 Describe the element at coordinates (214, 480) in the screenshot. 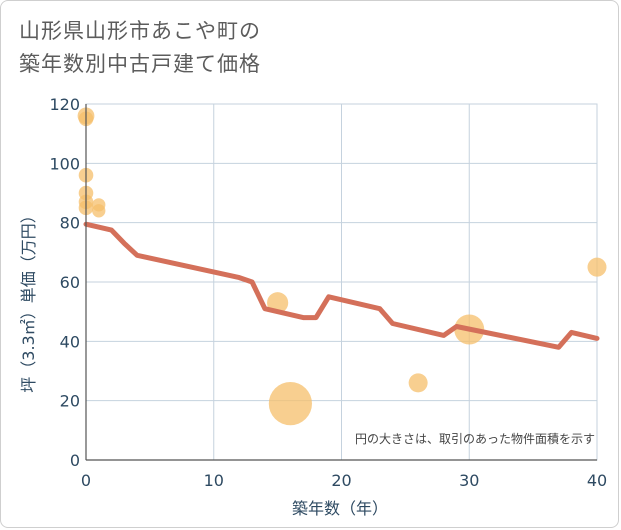

I see `x-tick-label: 10` at that location.